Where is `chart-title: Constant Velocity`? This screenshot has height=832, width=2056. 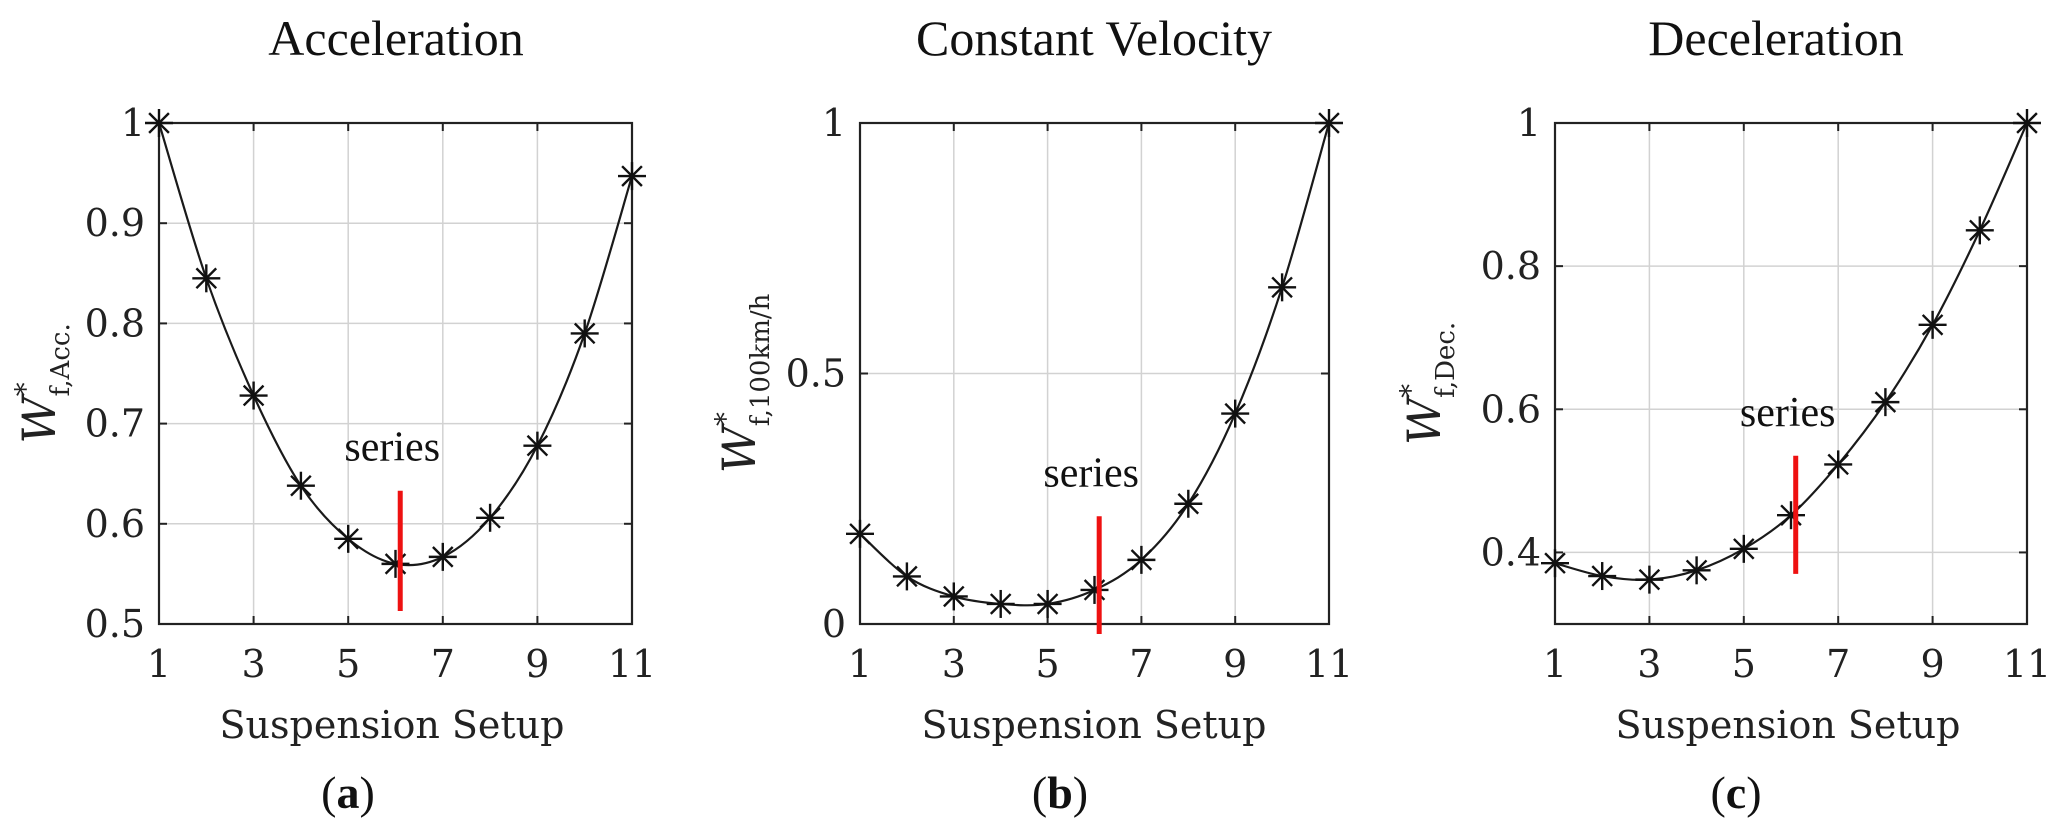 chart-title: Constant Velocity is located at coordinates (1094, 38).